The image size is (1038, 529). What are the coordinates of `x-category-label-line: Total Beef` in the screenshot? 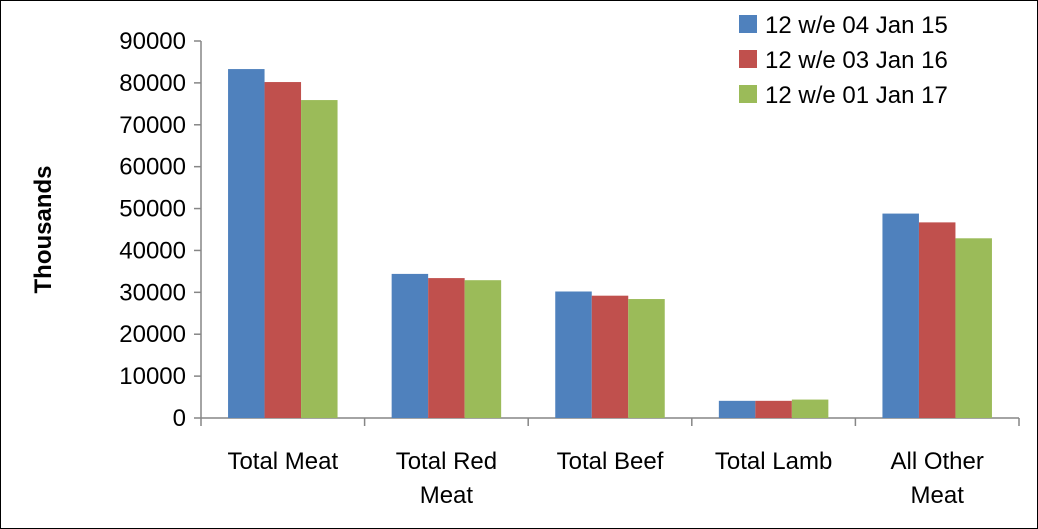 It's located at (610, 461).